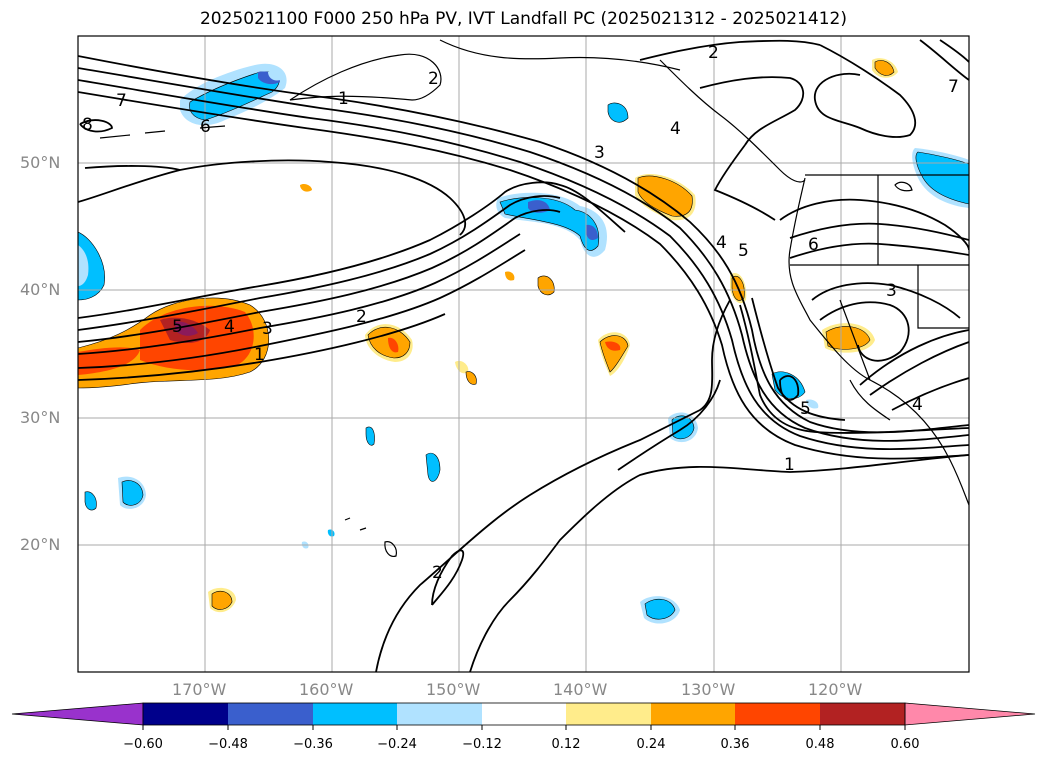 This screenshot has width=1047, height=765. I want to click on negative-anomaly-westedge, so click(91, 266).